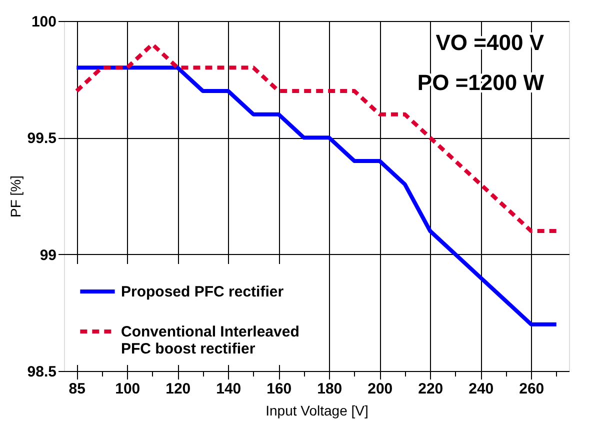 The width and height of the screenshot is (599, 433). What do you see at coordinates (229, 389) in the screenshot?
I see `x-tick-label: 140` at bounding box center [229, 389].